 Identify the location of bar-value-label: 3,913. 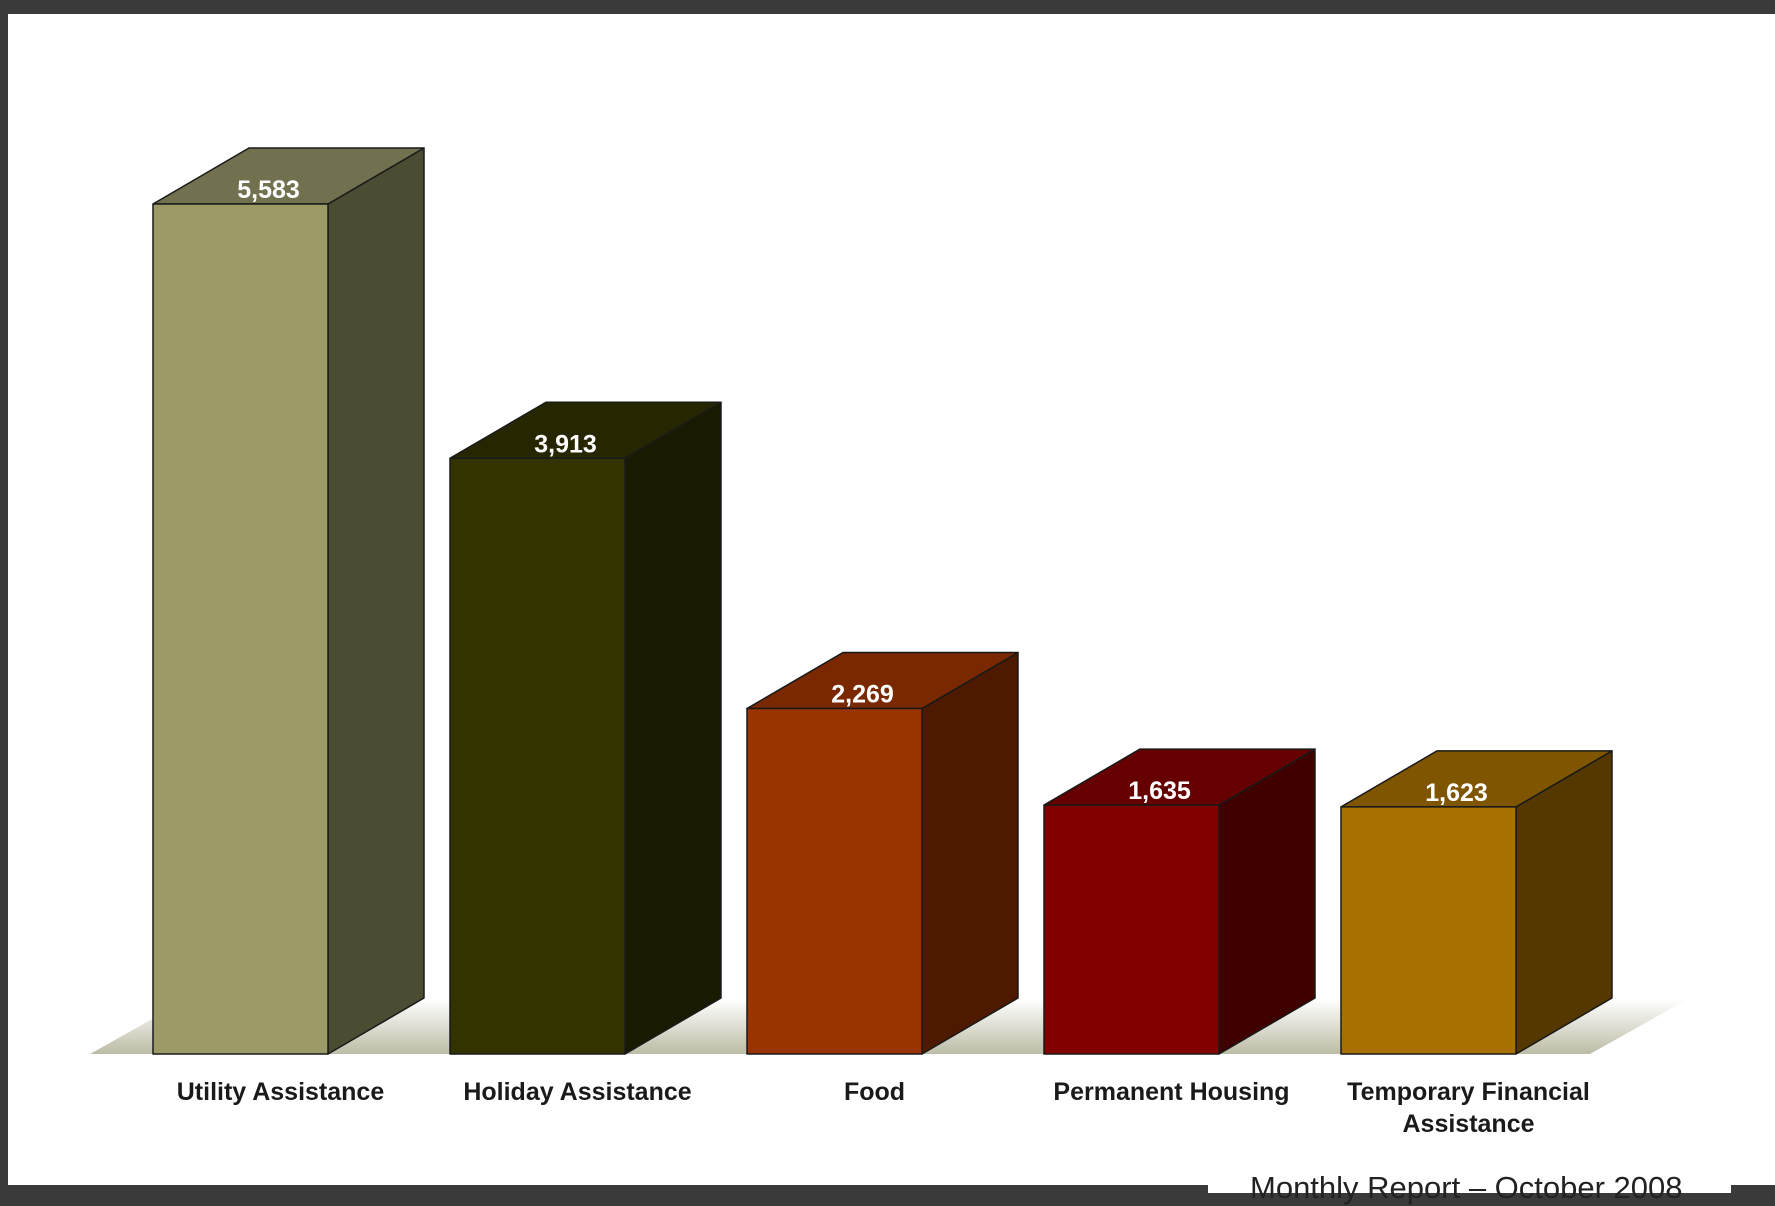
(565, 444).